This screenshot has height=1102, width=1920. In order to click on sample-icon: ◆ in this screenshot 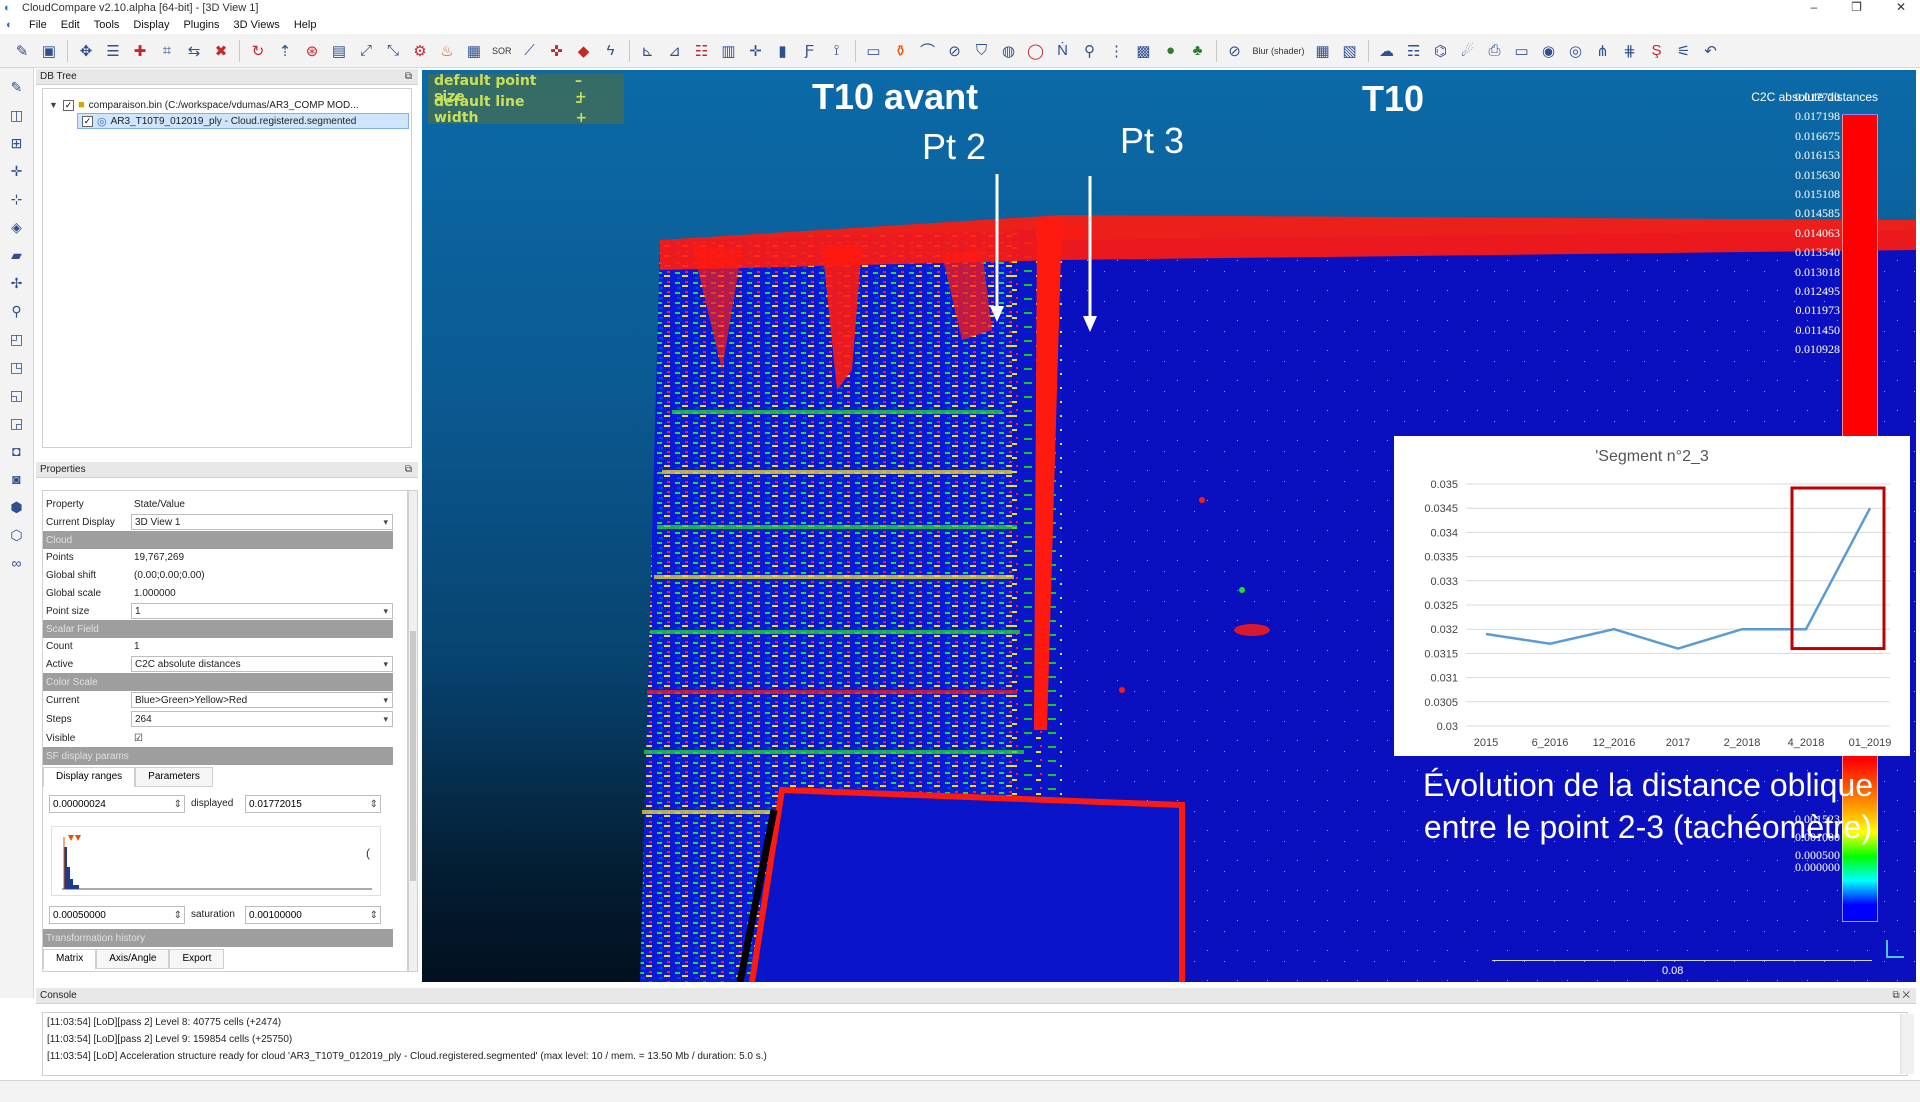, I will do `click(583, 51)`.